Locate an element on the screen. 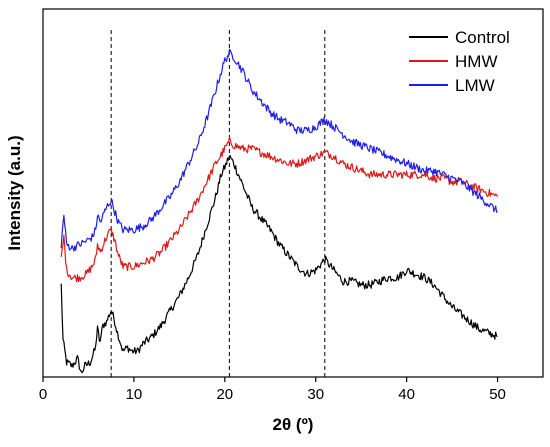 The image size is (550, 447). x-tick-label: 10 is located at coordinates (134, 394).